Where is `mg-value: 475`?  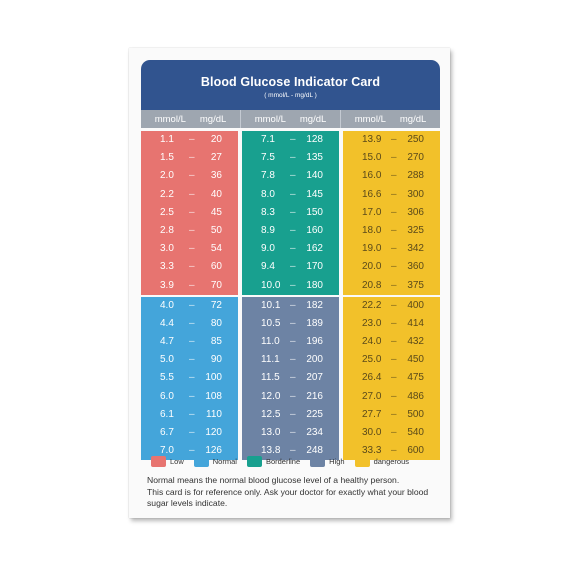
mg-value: 475 is located at coordinates (415, 378).